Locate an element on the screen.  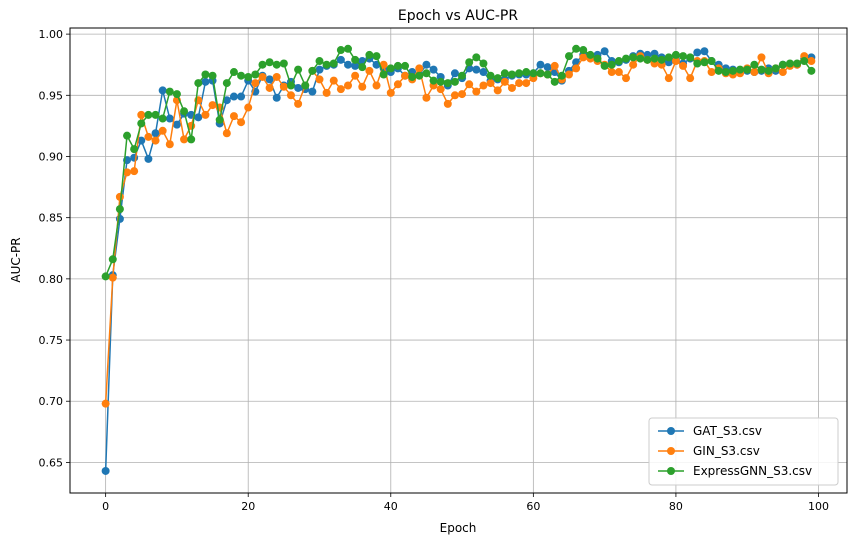
legend: GAT_S3.csv GIN_S3.csv ExpressGNN_S3.csv is located at coordinates (743, 451).